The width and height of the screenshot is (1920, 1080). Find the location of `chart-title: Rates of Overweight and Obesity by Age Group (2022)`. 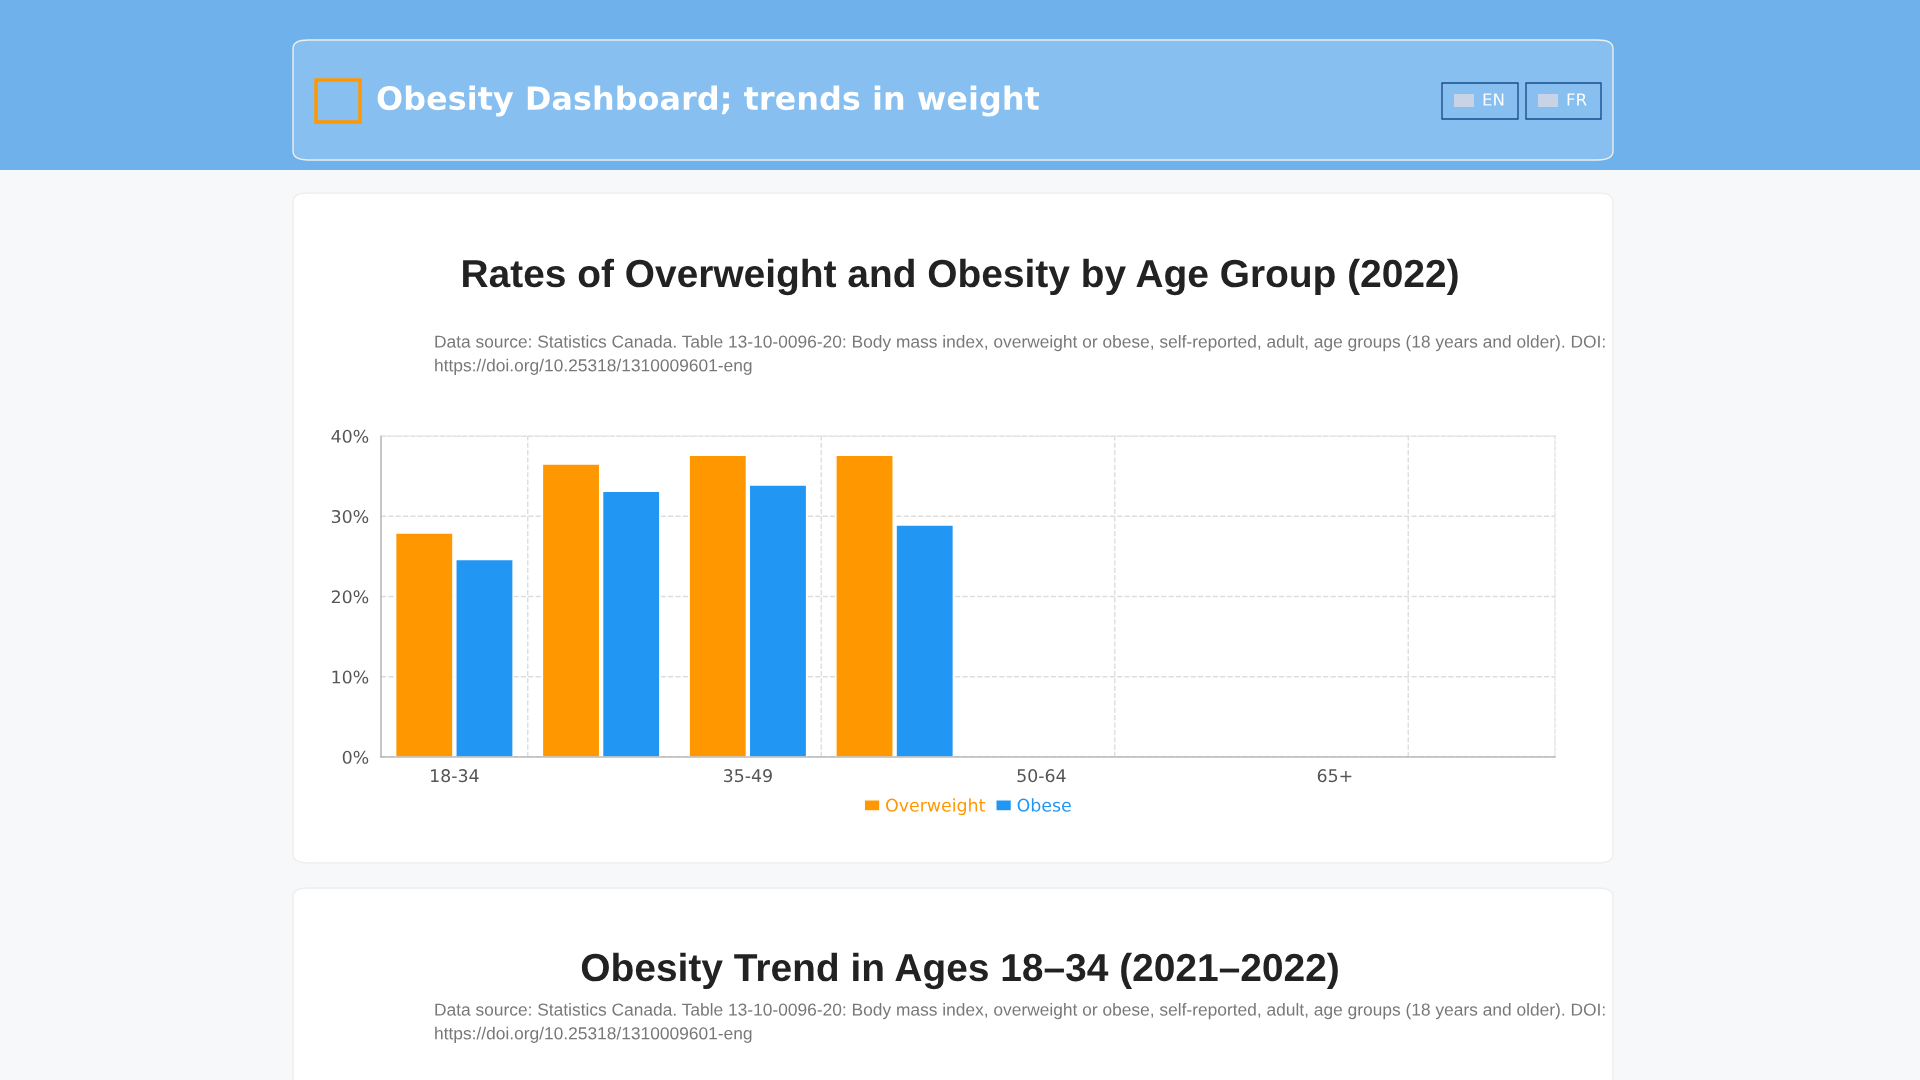

chart-title: Rates of Overweight and Obesity by Age Group (2022) is located at coordinates (960, 277).